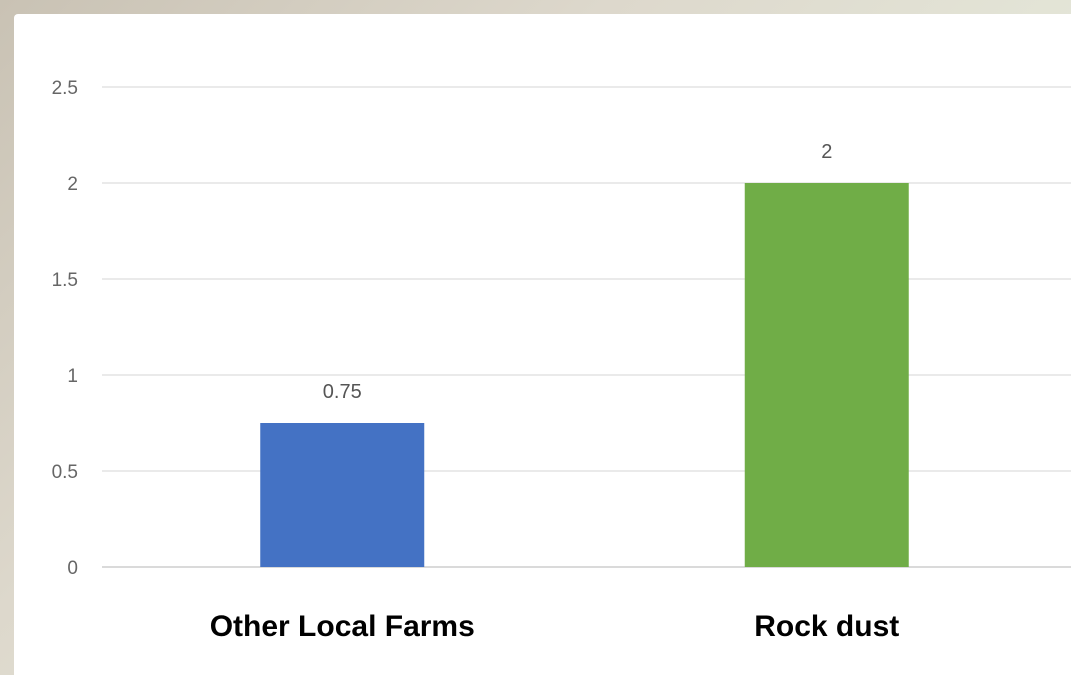 This screenshot has width=1071, height=675. Describe the element at coordinates (72, 568) in the screenshot. I see `y-tick-label: 0` at that location.